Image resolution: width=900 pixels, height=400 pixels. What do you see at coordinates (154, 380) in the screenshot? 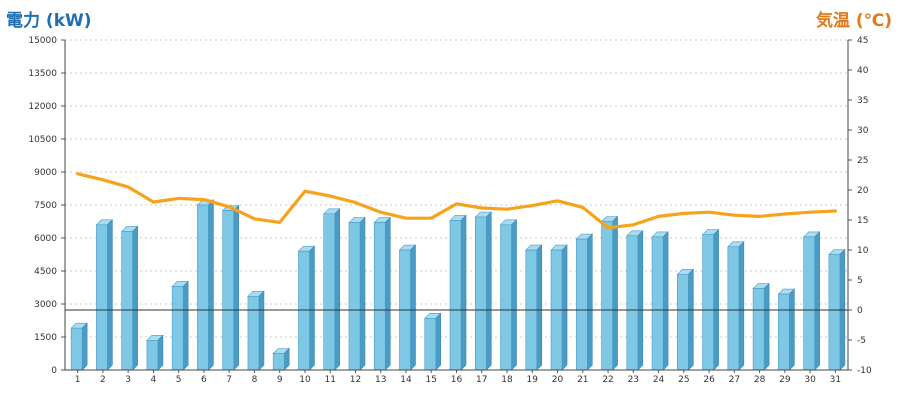
I see `x-tick-label: 4` at bounding box center [154, 380].